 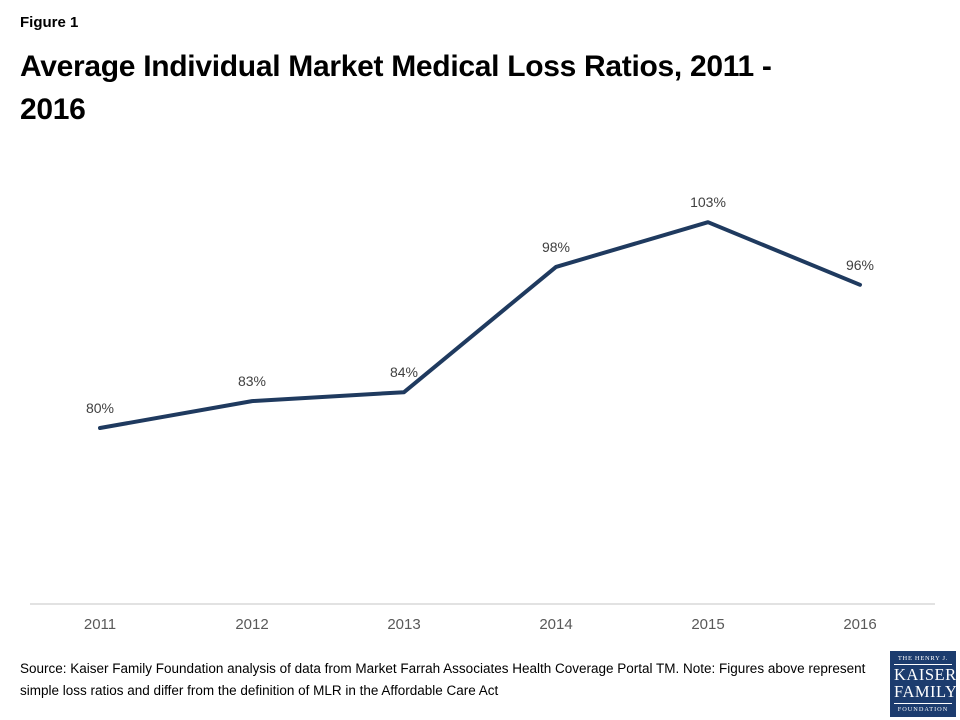 I want to click on kff-logo-line-foundation: FOUNDATION, so click(x=923, y=710).